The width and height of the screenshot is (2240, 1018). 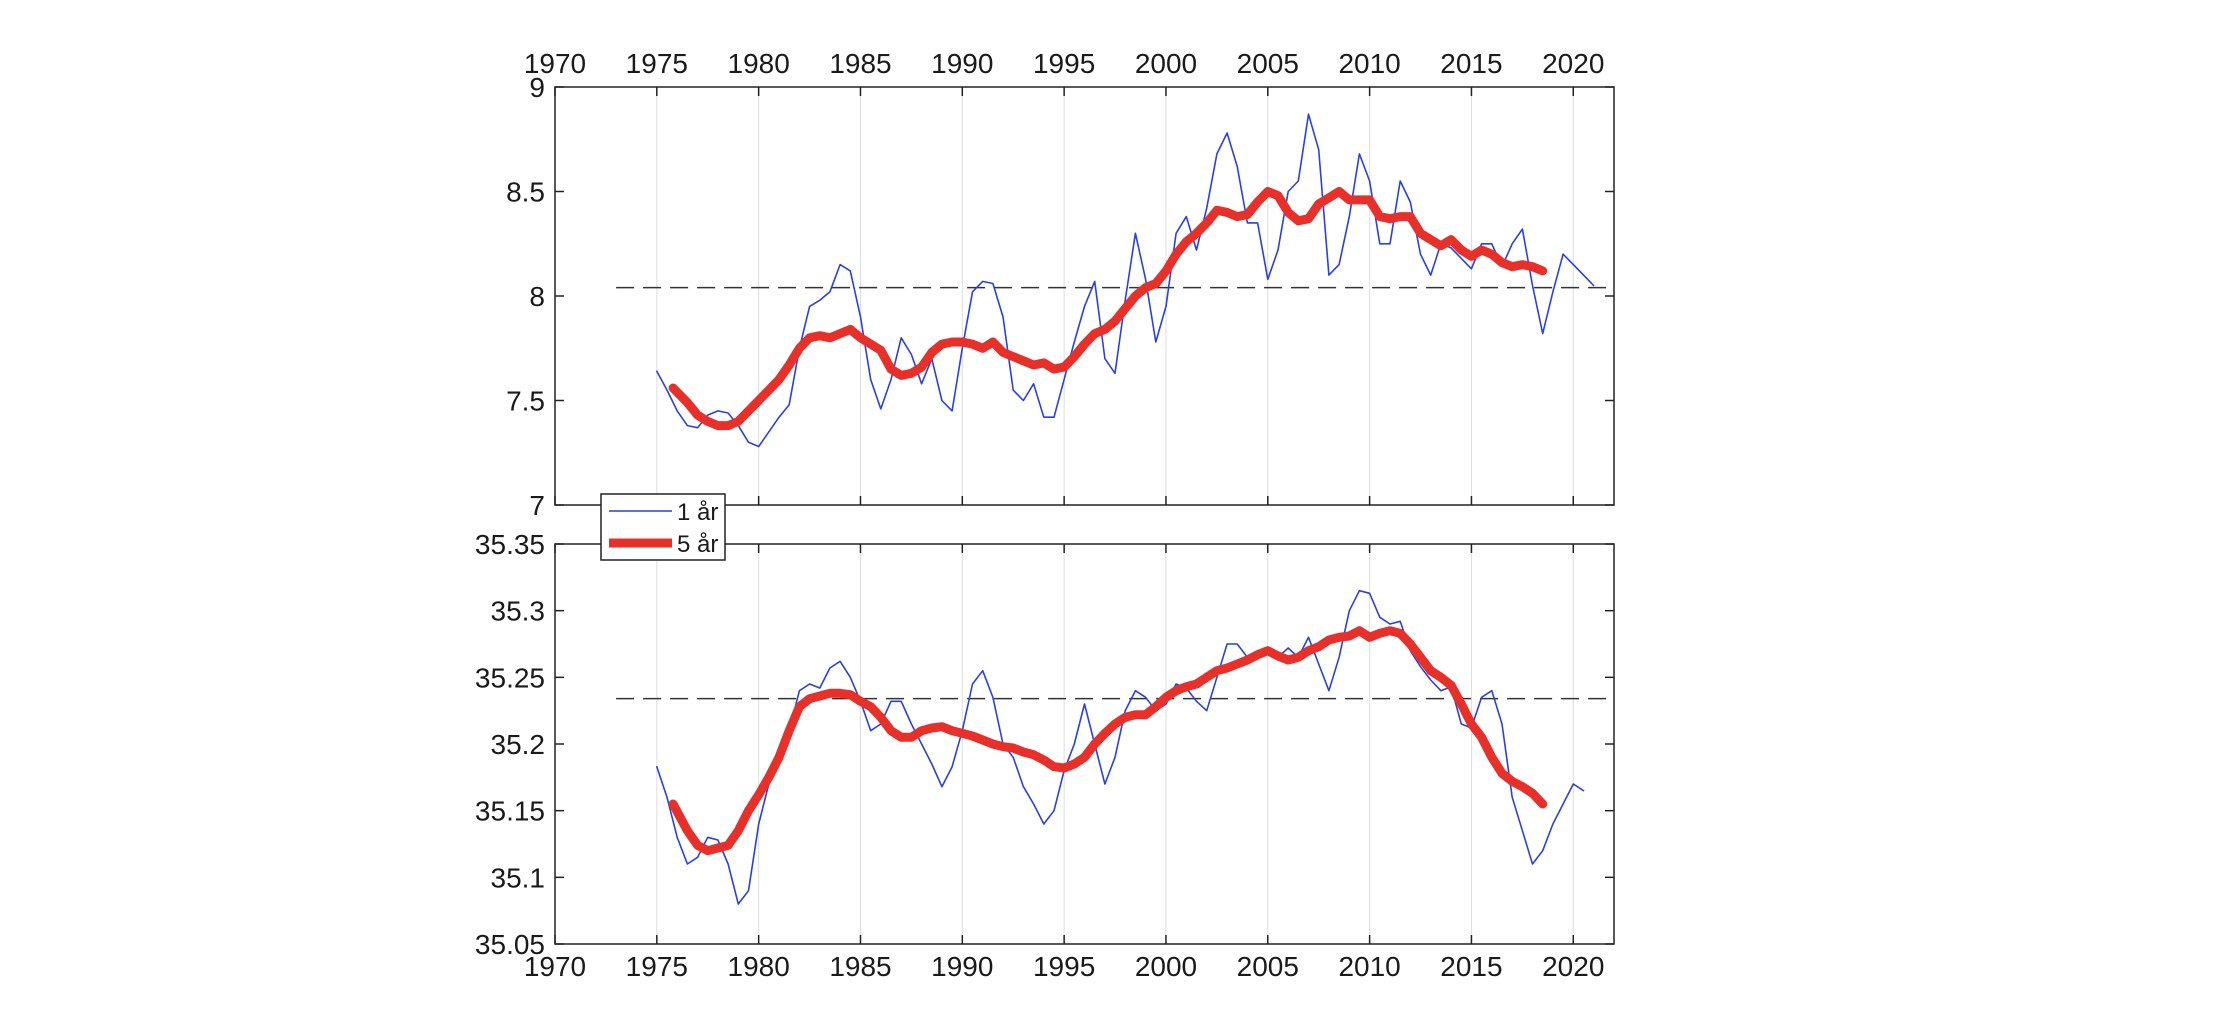 I want to click on x-tick-label-top: 2015, so click(x=1471, y=63).